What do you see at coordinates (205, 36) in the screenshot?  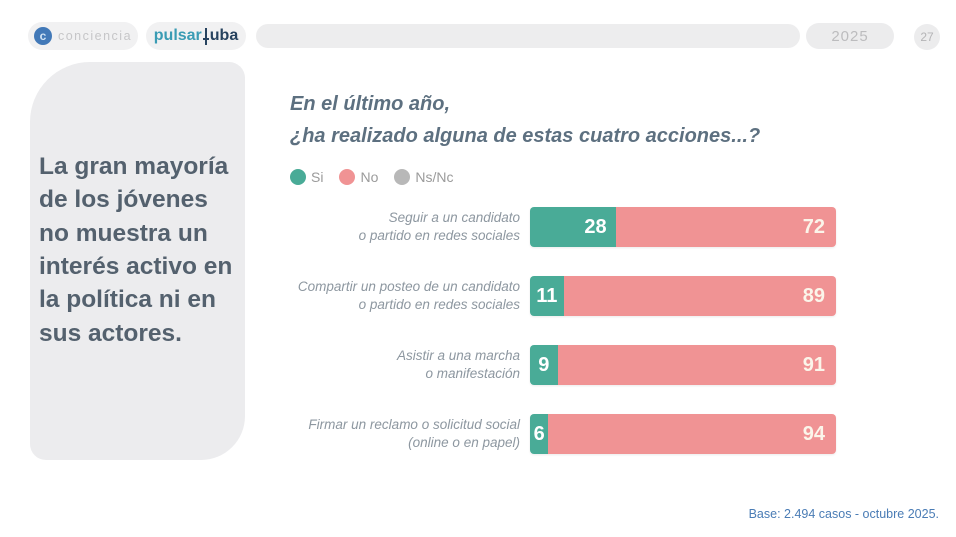 I see `pulse-icon` at bounding box center [205, 36].